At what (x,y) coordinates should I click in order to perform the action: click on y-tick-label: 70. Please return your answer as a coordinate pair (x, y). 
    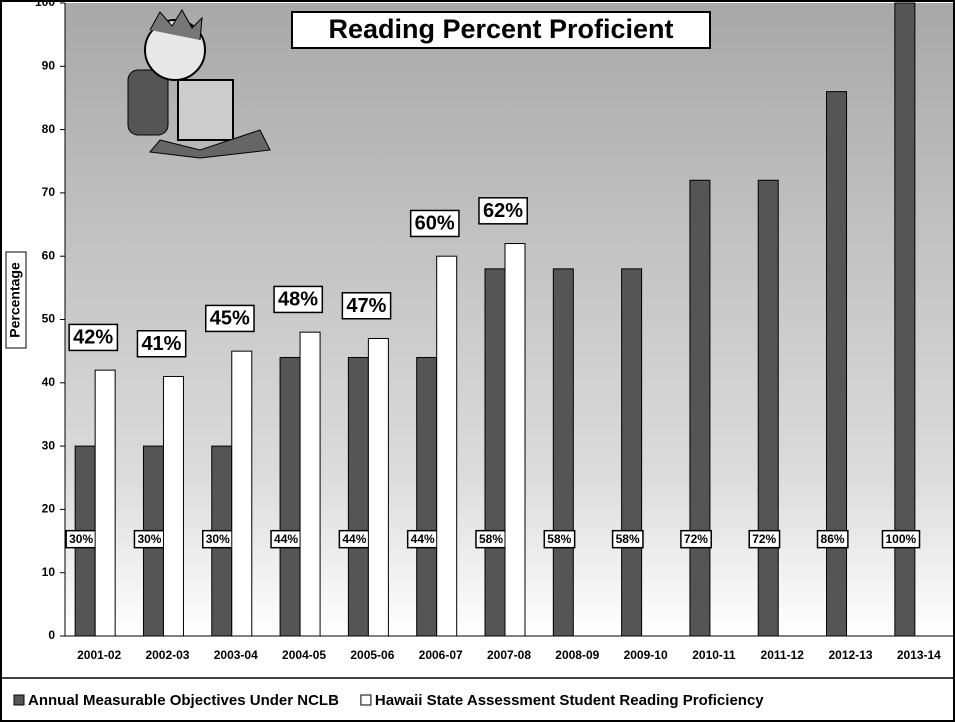
    Looking at the image, I should click on (49, 192).